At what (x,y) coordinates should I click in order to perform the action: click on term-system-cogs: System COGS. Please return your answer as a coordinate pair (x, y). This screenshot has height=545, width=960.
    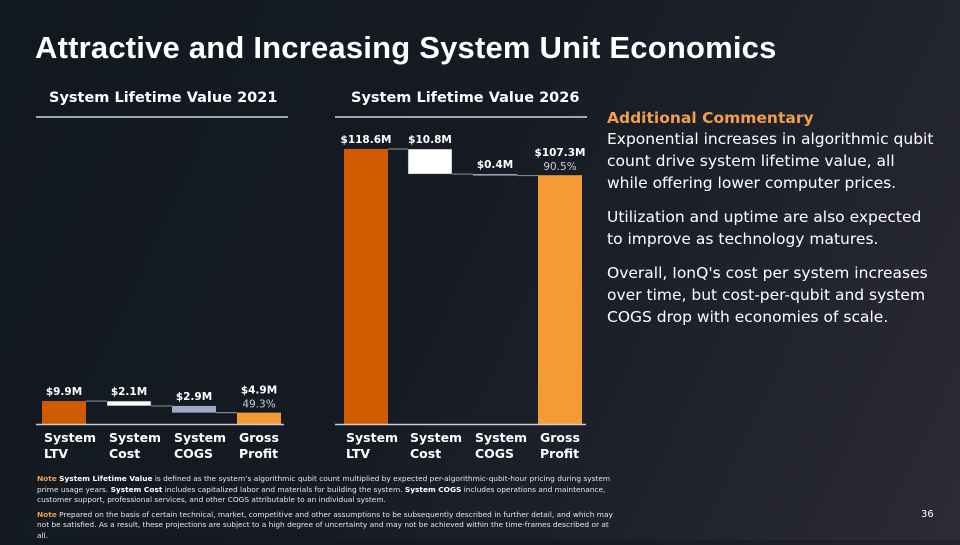
    Looking at the image, I should click on (433, 489).